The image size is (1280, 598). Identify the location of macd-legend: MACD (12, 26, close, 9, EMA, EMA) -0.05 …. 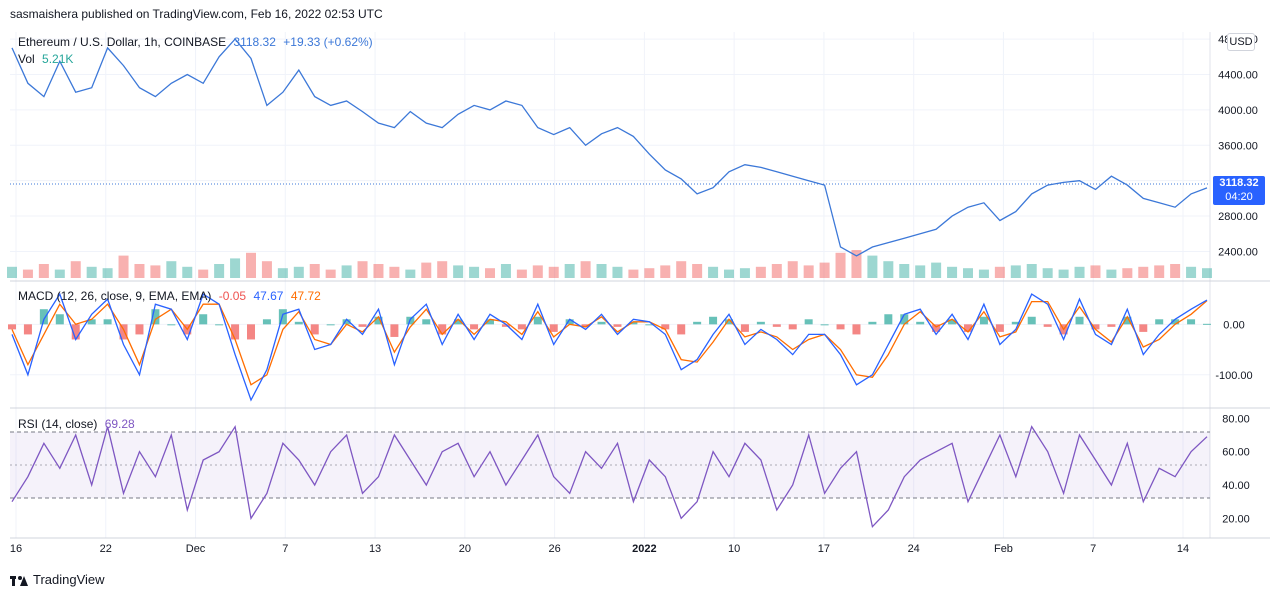
(169, 296).